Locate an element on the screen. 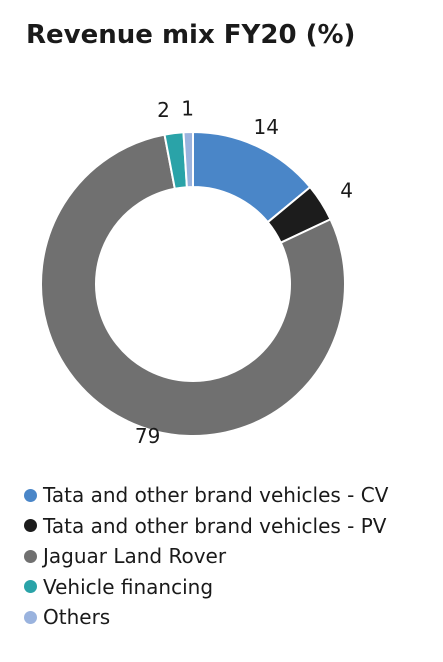  legend-label: Jaguar Land Rover is located at coordinates (135, 556).